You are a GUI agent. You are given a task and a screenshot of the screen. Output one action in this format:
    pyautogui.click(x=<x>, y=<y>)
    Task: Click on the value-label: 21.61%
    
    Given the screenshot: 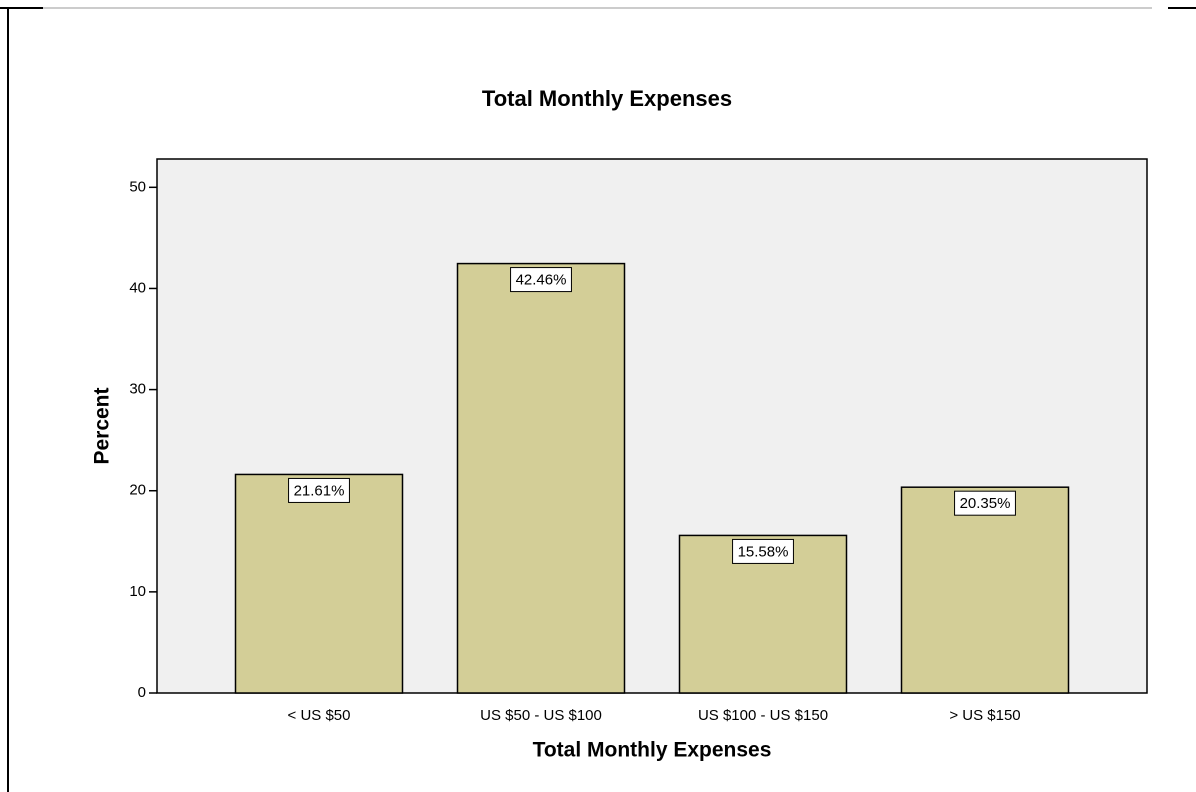 What is the action you would take?
    pyautogui.click(x=319, y=490)
    